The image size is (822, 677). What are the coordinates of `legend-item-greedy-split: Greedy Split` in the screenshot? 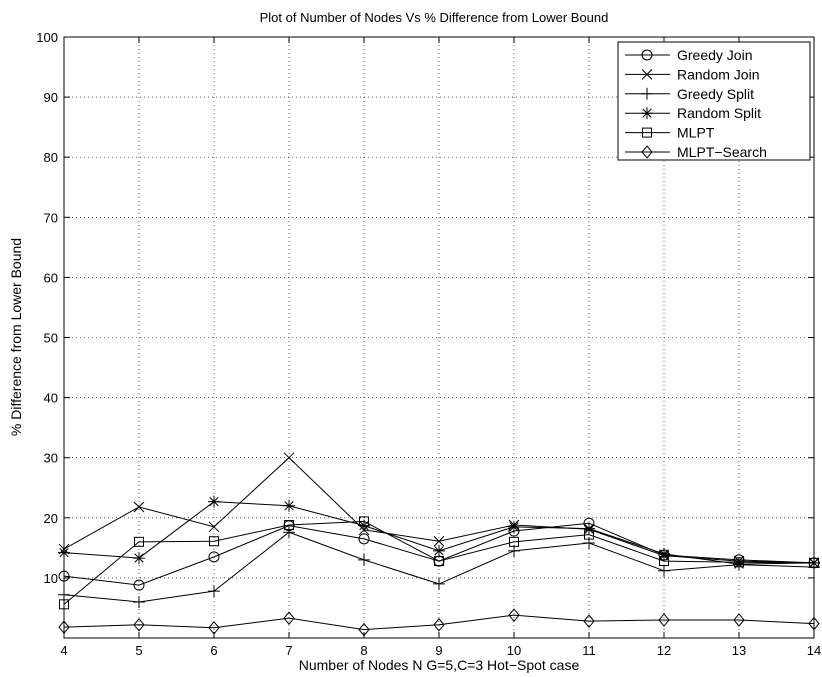 It's located at (689, 94).